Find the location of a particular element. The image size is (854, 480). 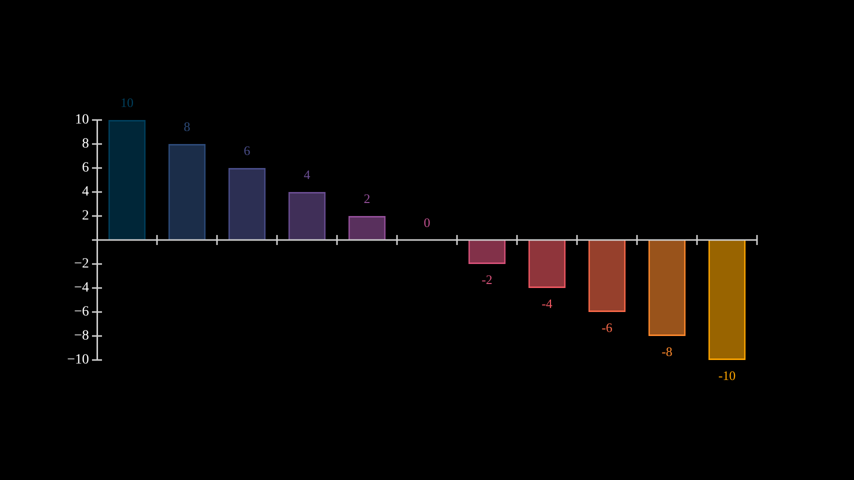

data-label: -2 is located at coordinates (487, 279).